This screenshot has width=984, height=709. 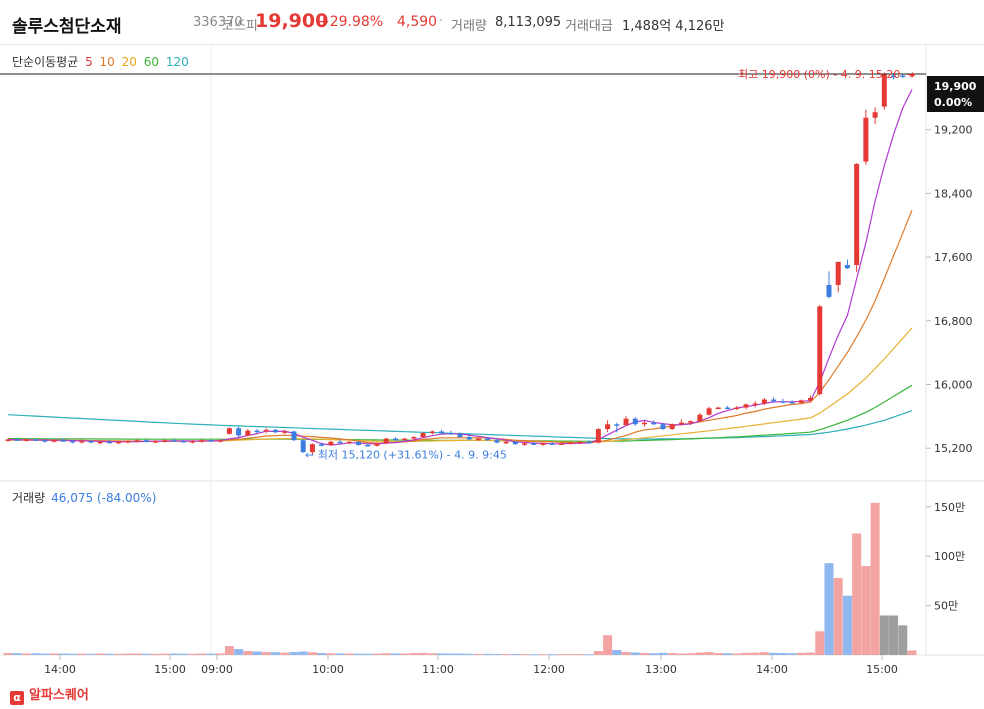 I want to click on ma-legend: 단순이동평균 5 10 20 60 120, so click(x=102, y=61).